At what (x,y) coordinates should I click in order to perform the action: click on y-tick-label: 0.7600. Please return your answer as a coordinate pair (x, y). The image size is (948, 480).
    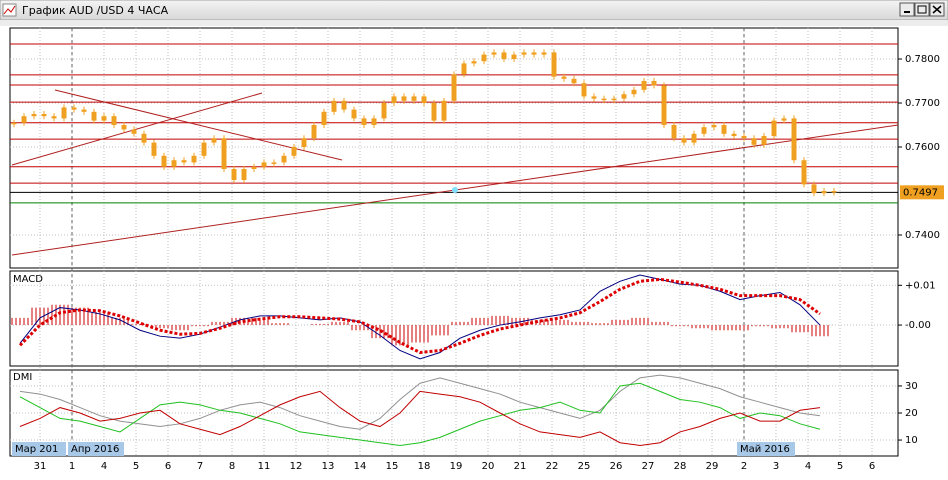
    Looking at the image, I should click on (922, 147).